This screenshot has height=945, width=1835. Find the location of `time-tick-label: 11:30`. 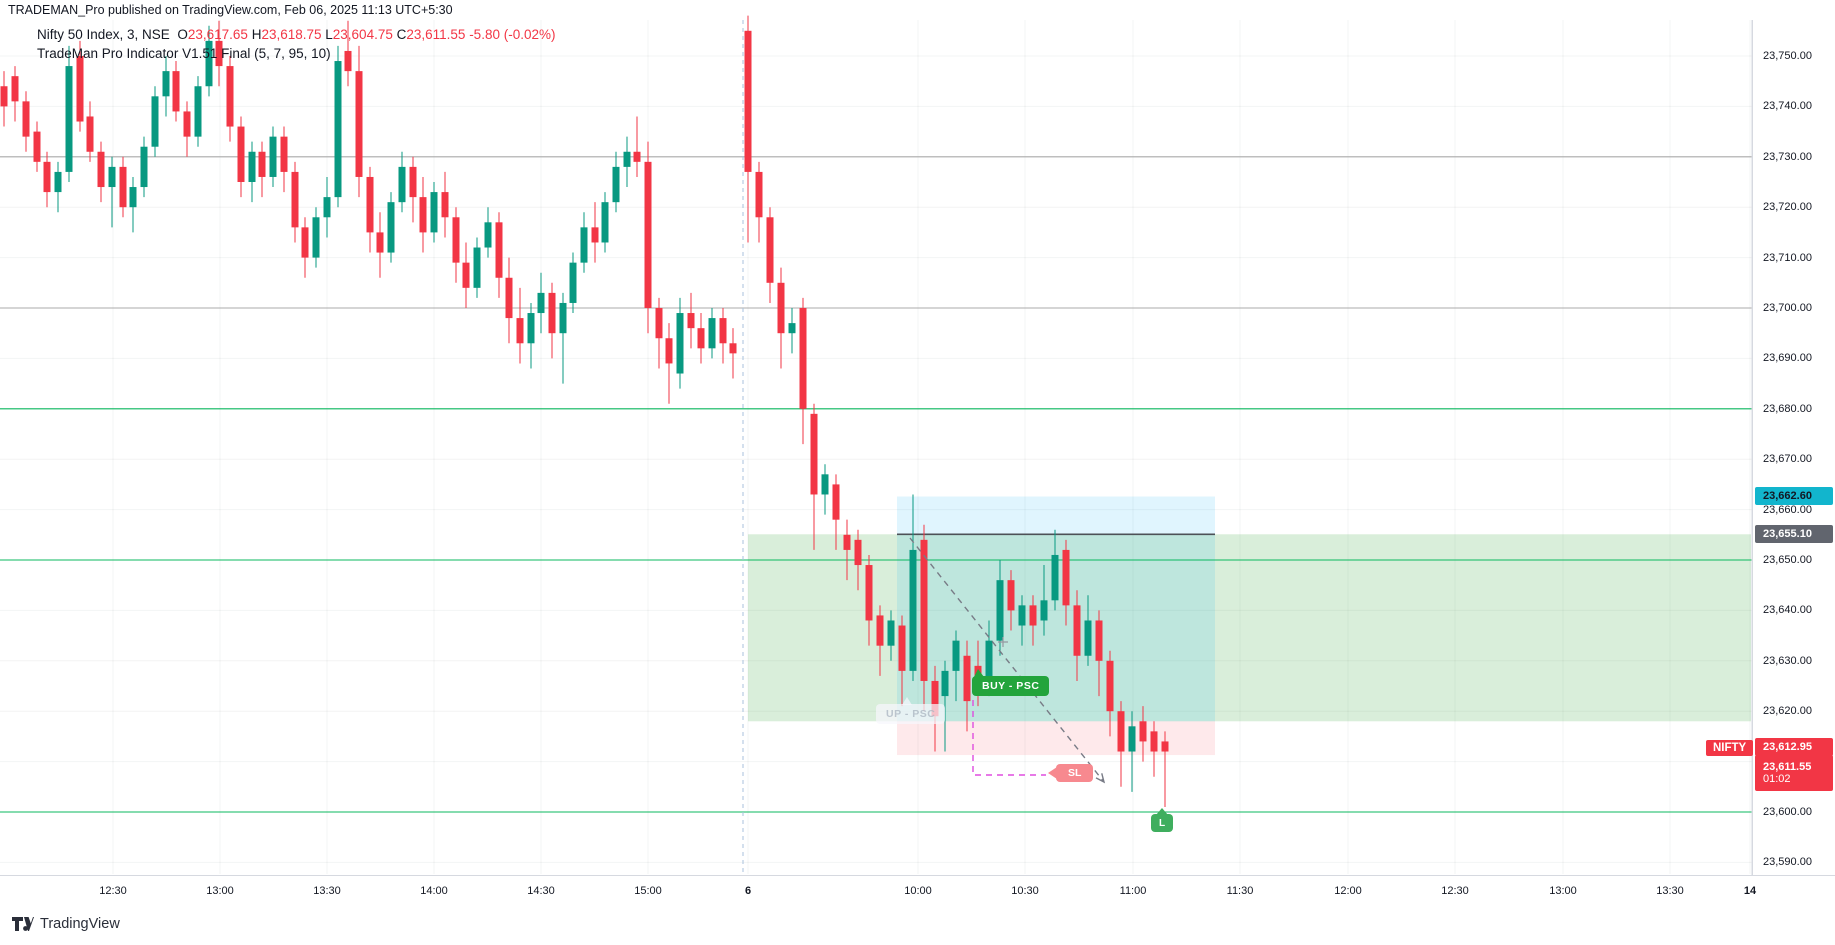

time-tick-label: 11:30 is located at coordinates (1240, 891).